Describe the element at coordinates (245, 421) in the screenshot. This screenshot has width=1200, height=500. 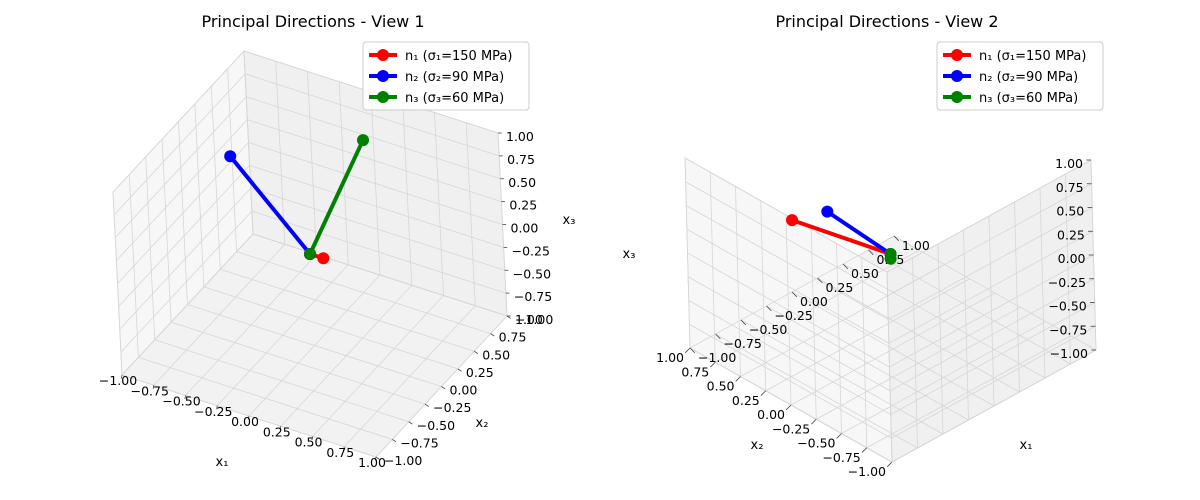
I see `x-tick-label: 0.00` at that location.